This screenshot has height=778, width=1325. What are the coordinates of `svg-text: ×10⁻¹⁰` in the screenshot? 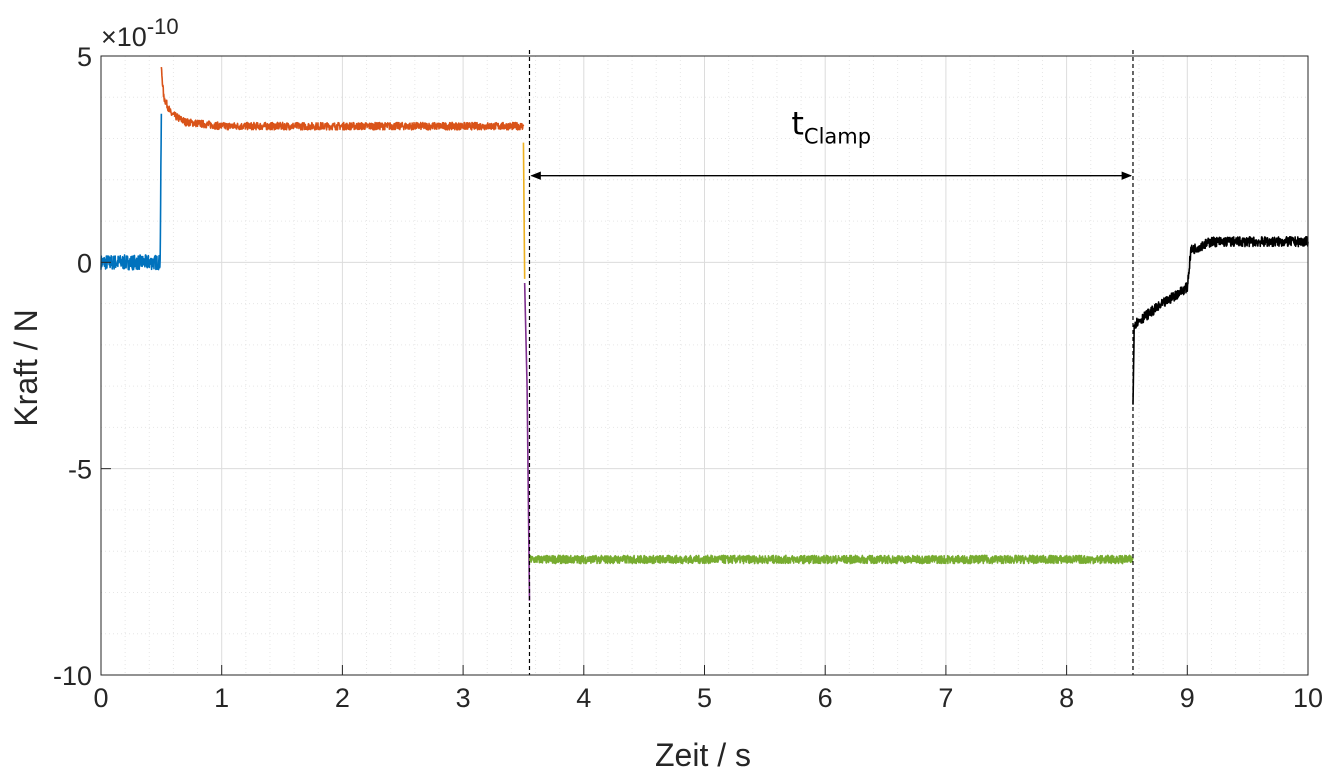 It's located at (140, 33).